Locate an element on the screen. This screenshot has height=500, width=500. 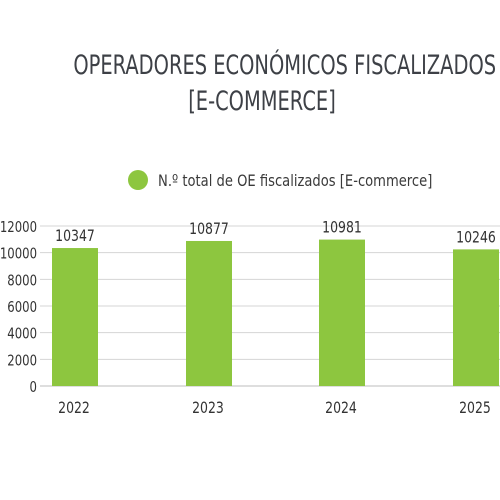
chart-title-line-2: [E-COMMERCE] is located at coordinates (262, 101).